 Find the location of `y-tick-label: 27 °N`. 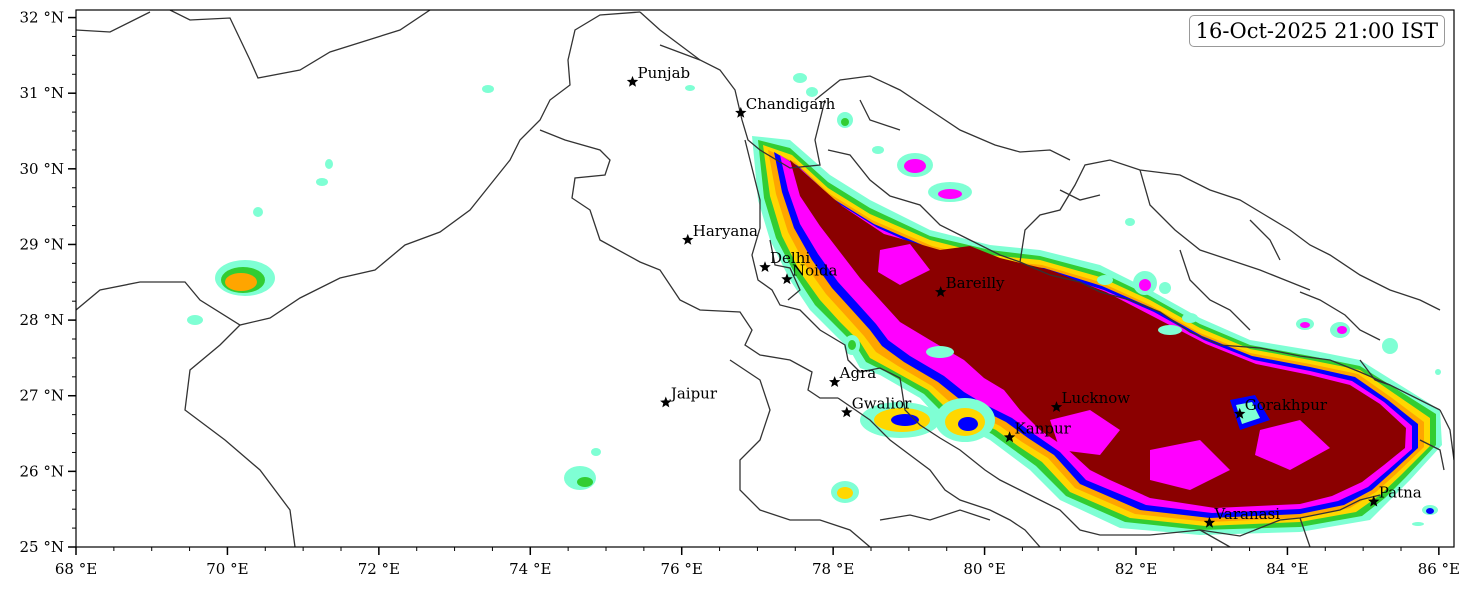

y-tick-label: 27 °N is located at coordinates (42, 396).